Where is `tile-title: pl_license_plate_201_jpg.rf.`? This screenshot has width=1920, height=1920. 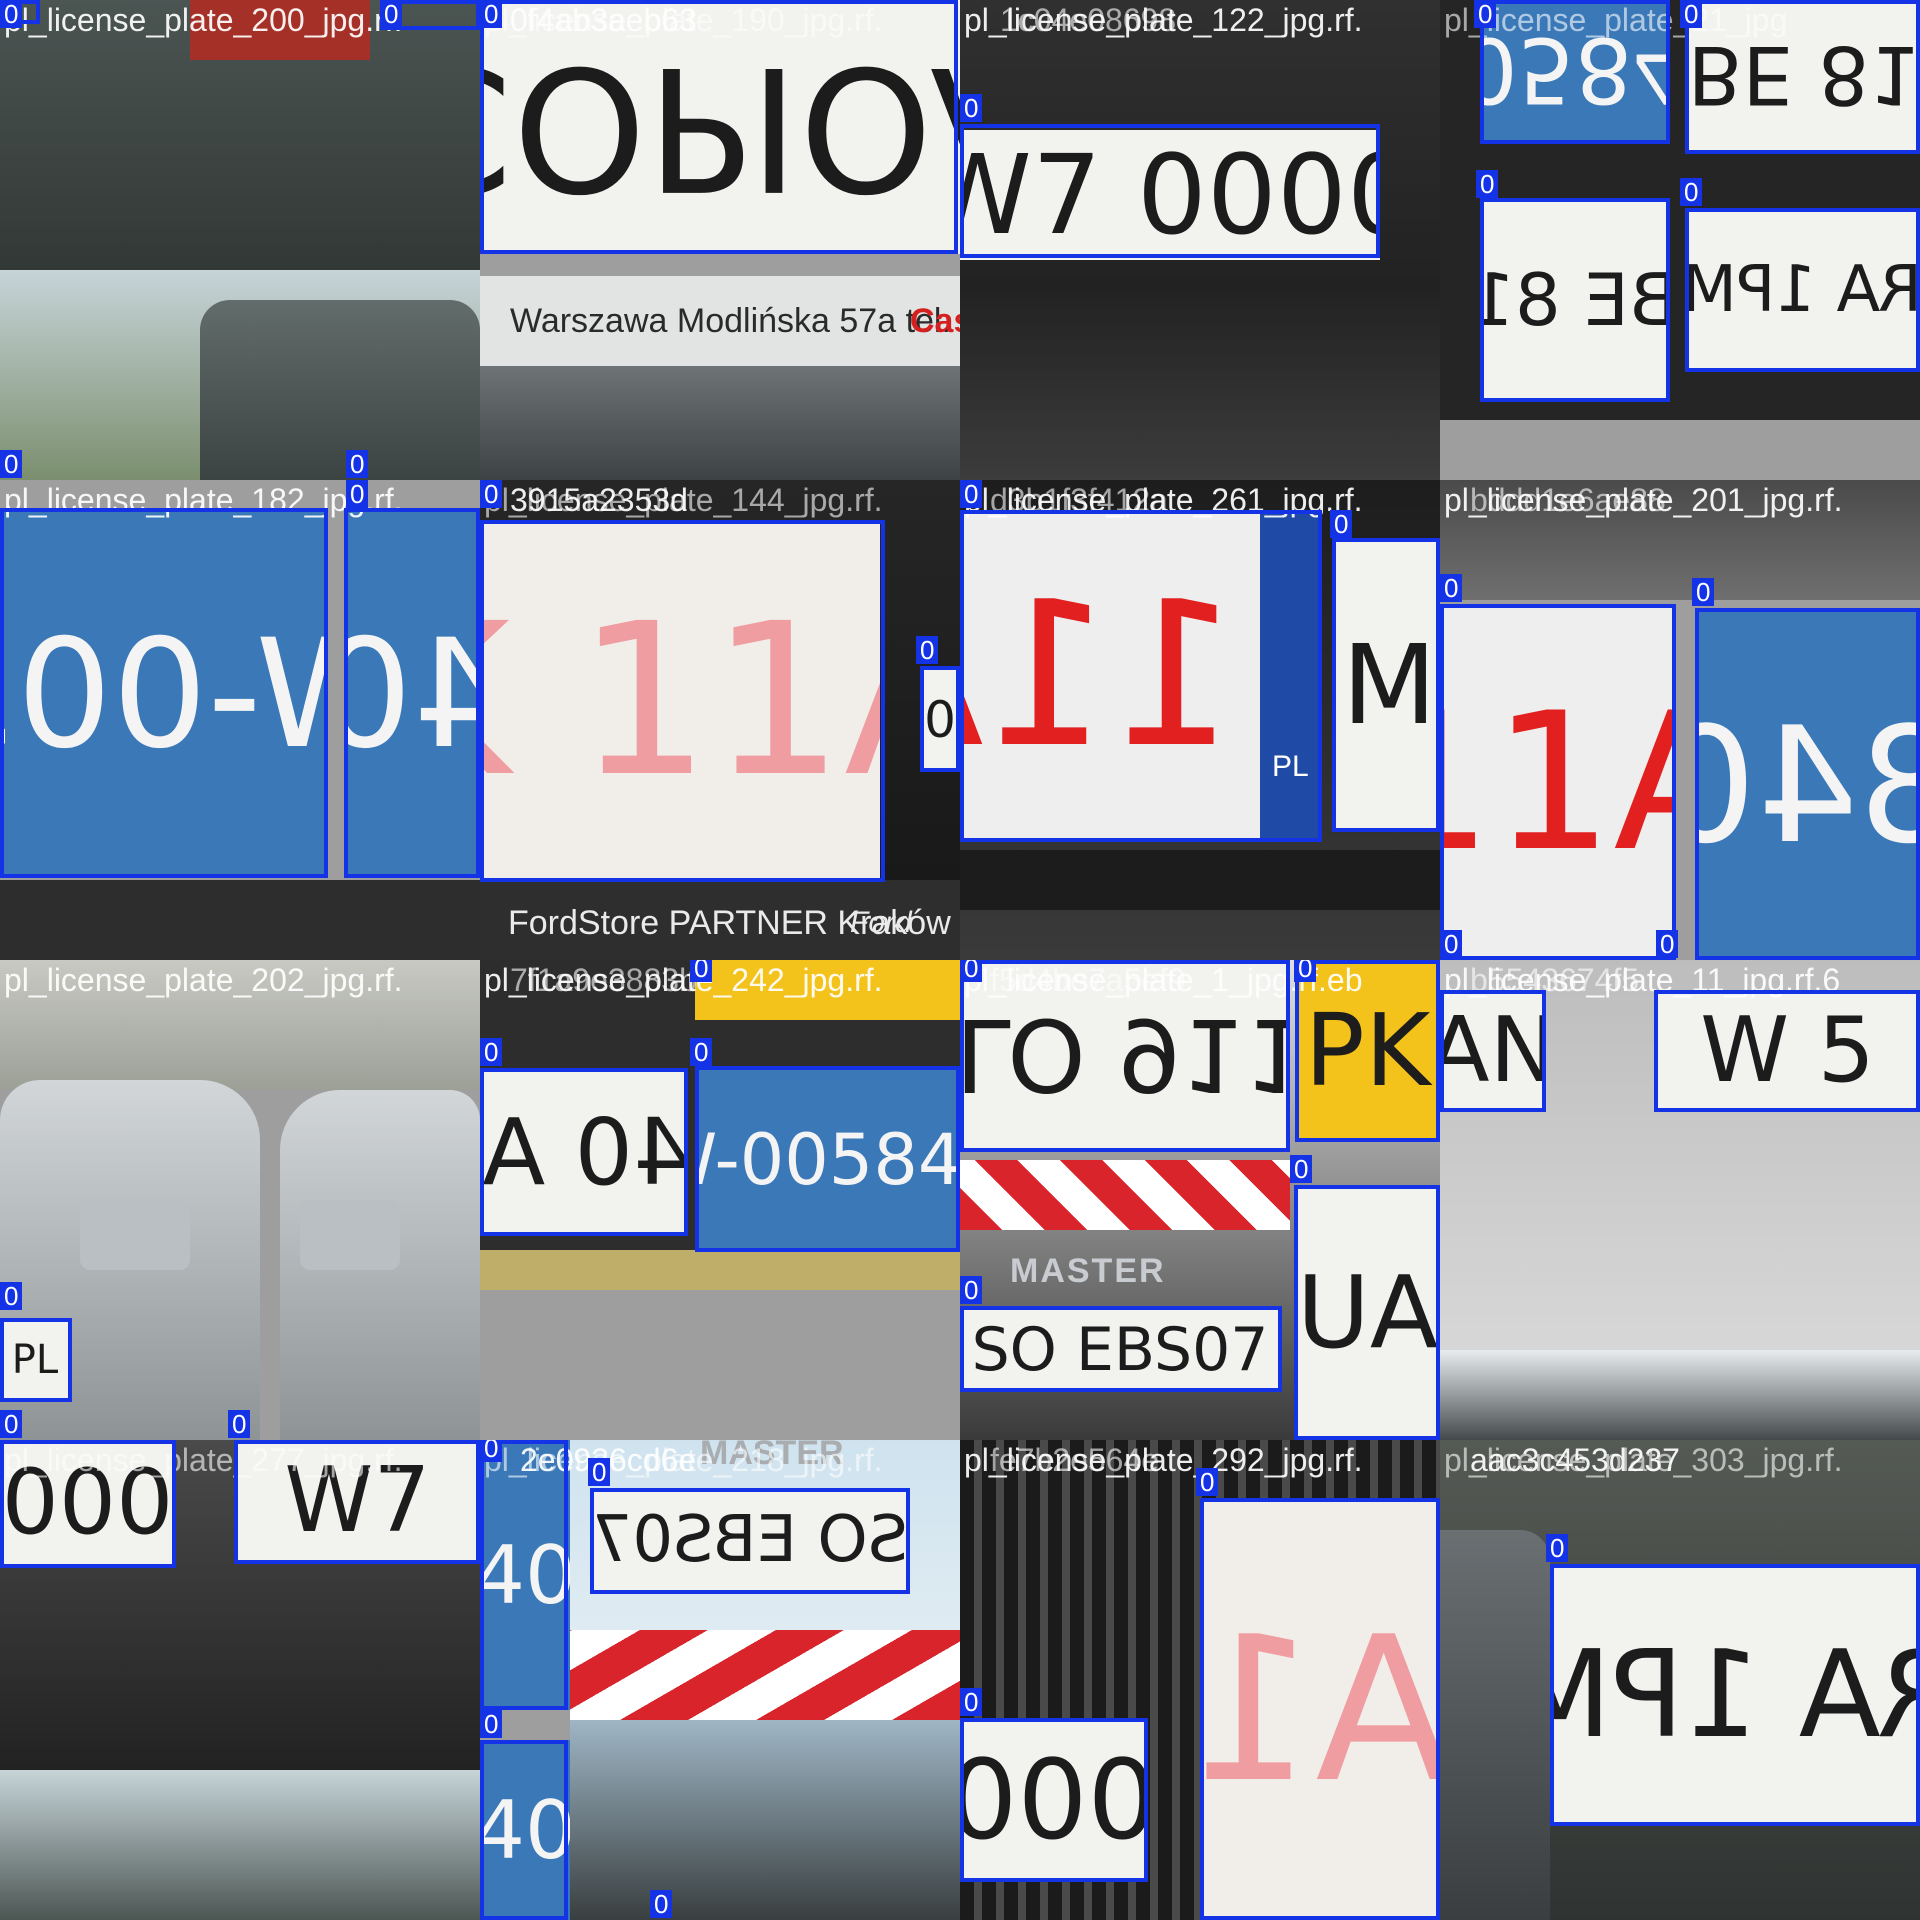
tile-title: pl_license_plate_201_jpg.rf. is located at coordinates (1643, 500).